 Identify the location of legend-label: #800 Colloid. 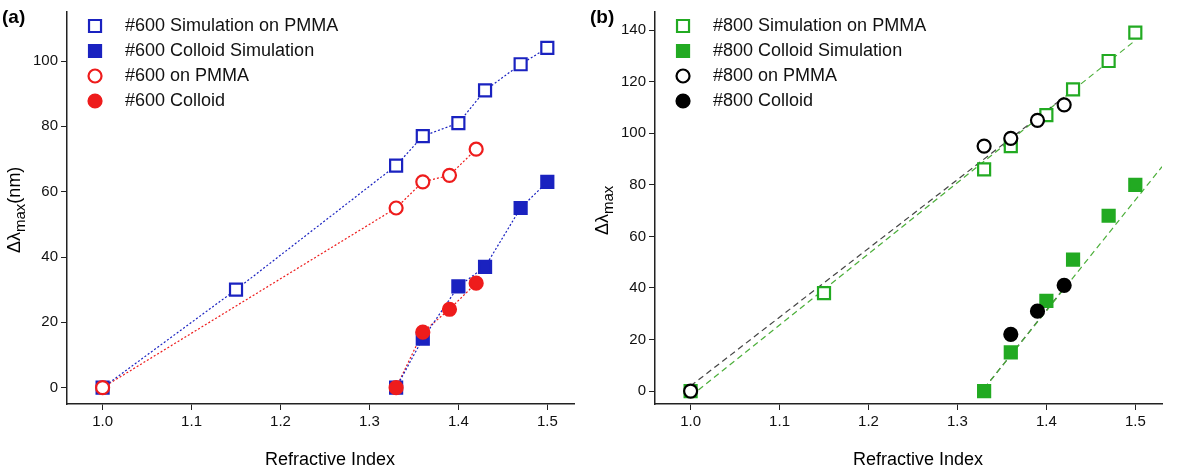
(763, 99).